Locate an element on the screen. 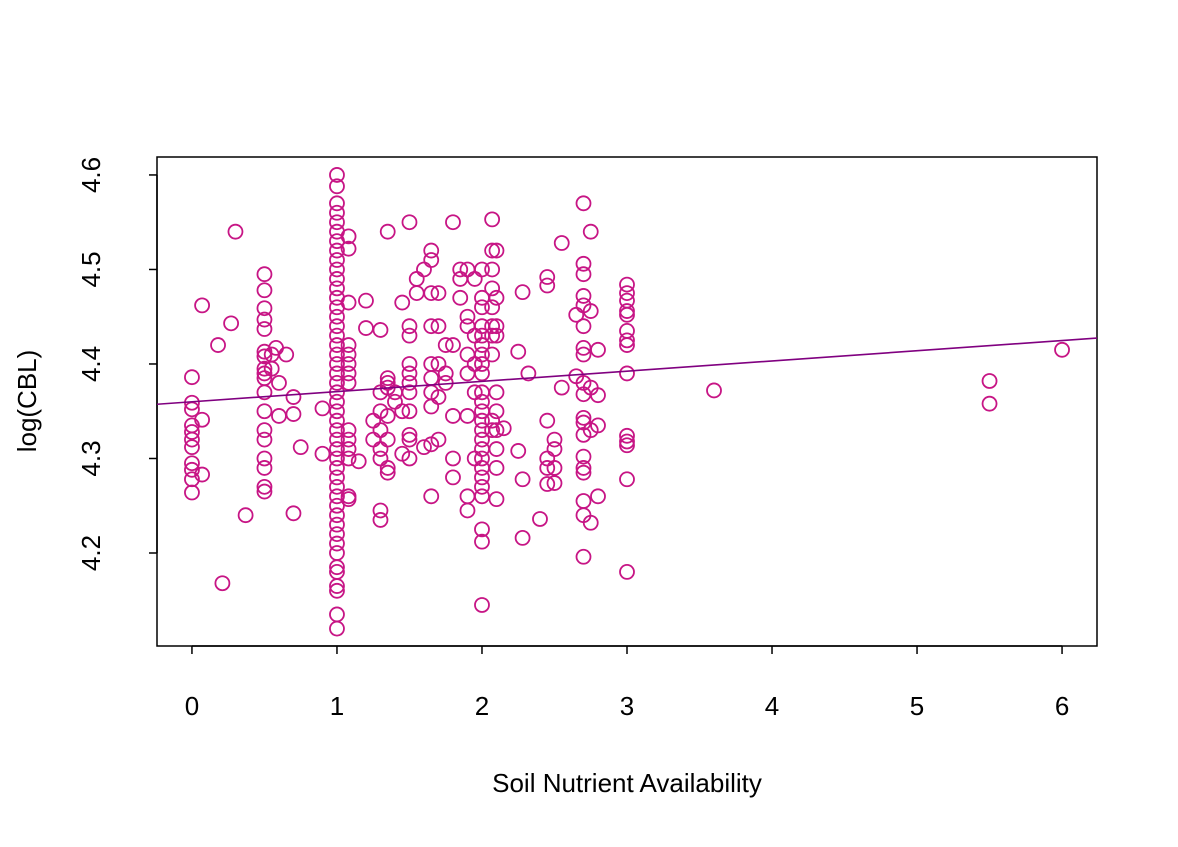  x-tick-label: 3 is located at coordinates (627, 706).